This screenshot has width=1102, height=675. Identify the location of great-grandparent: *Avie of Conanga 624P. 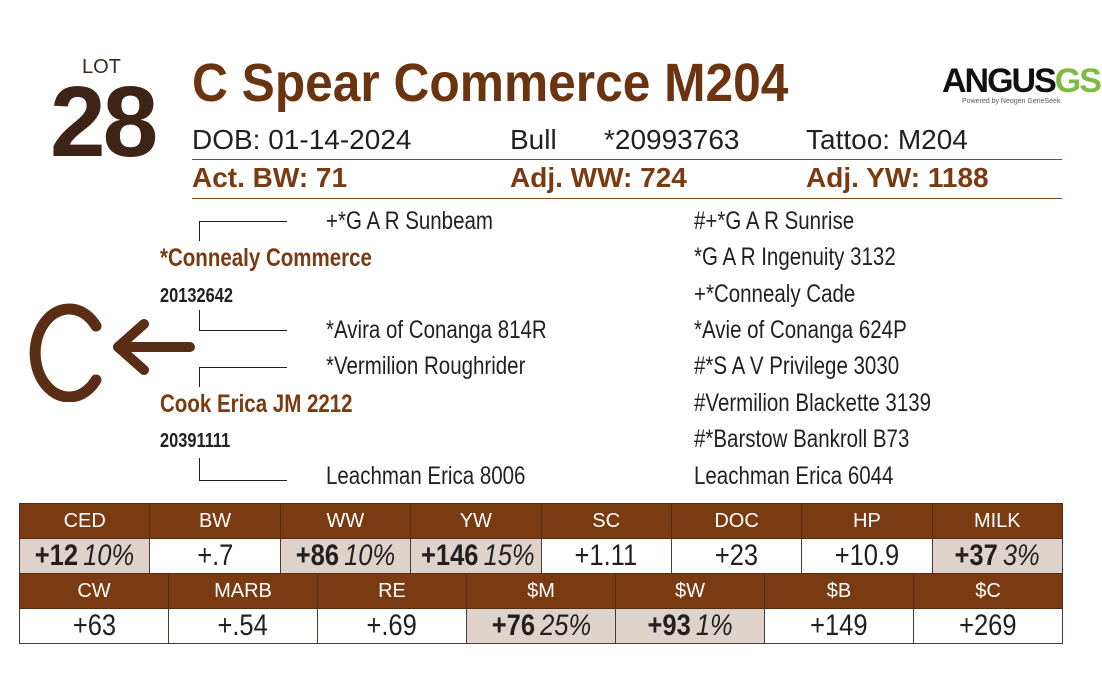
(800, 330).